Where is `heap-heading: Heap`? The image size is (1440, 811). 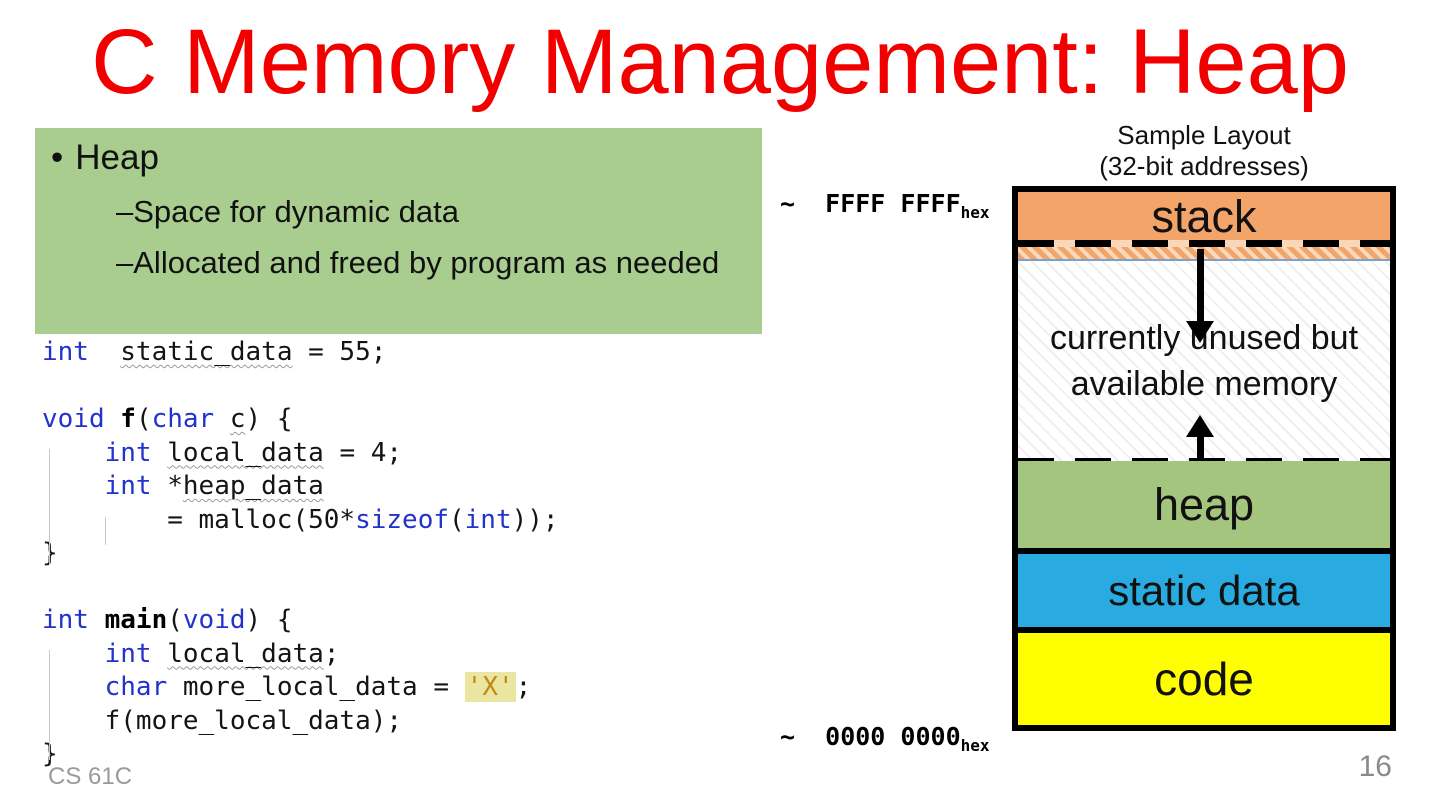
heap-heading: Heap is located at coordinates (117, 157).